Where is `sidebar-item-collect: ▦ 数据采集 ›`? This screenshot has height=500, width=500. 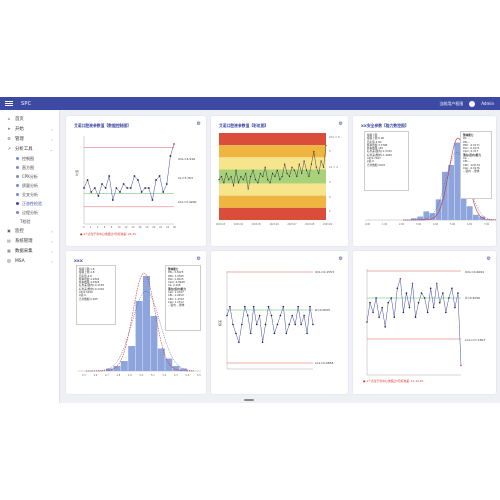
sidebar-item-collect: ▦ 数据采集 › is located at coordinates (29, 251).